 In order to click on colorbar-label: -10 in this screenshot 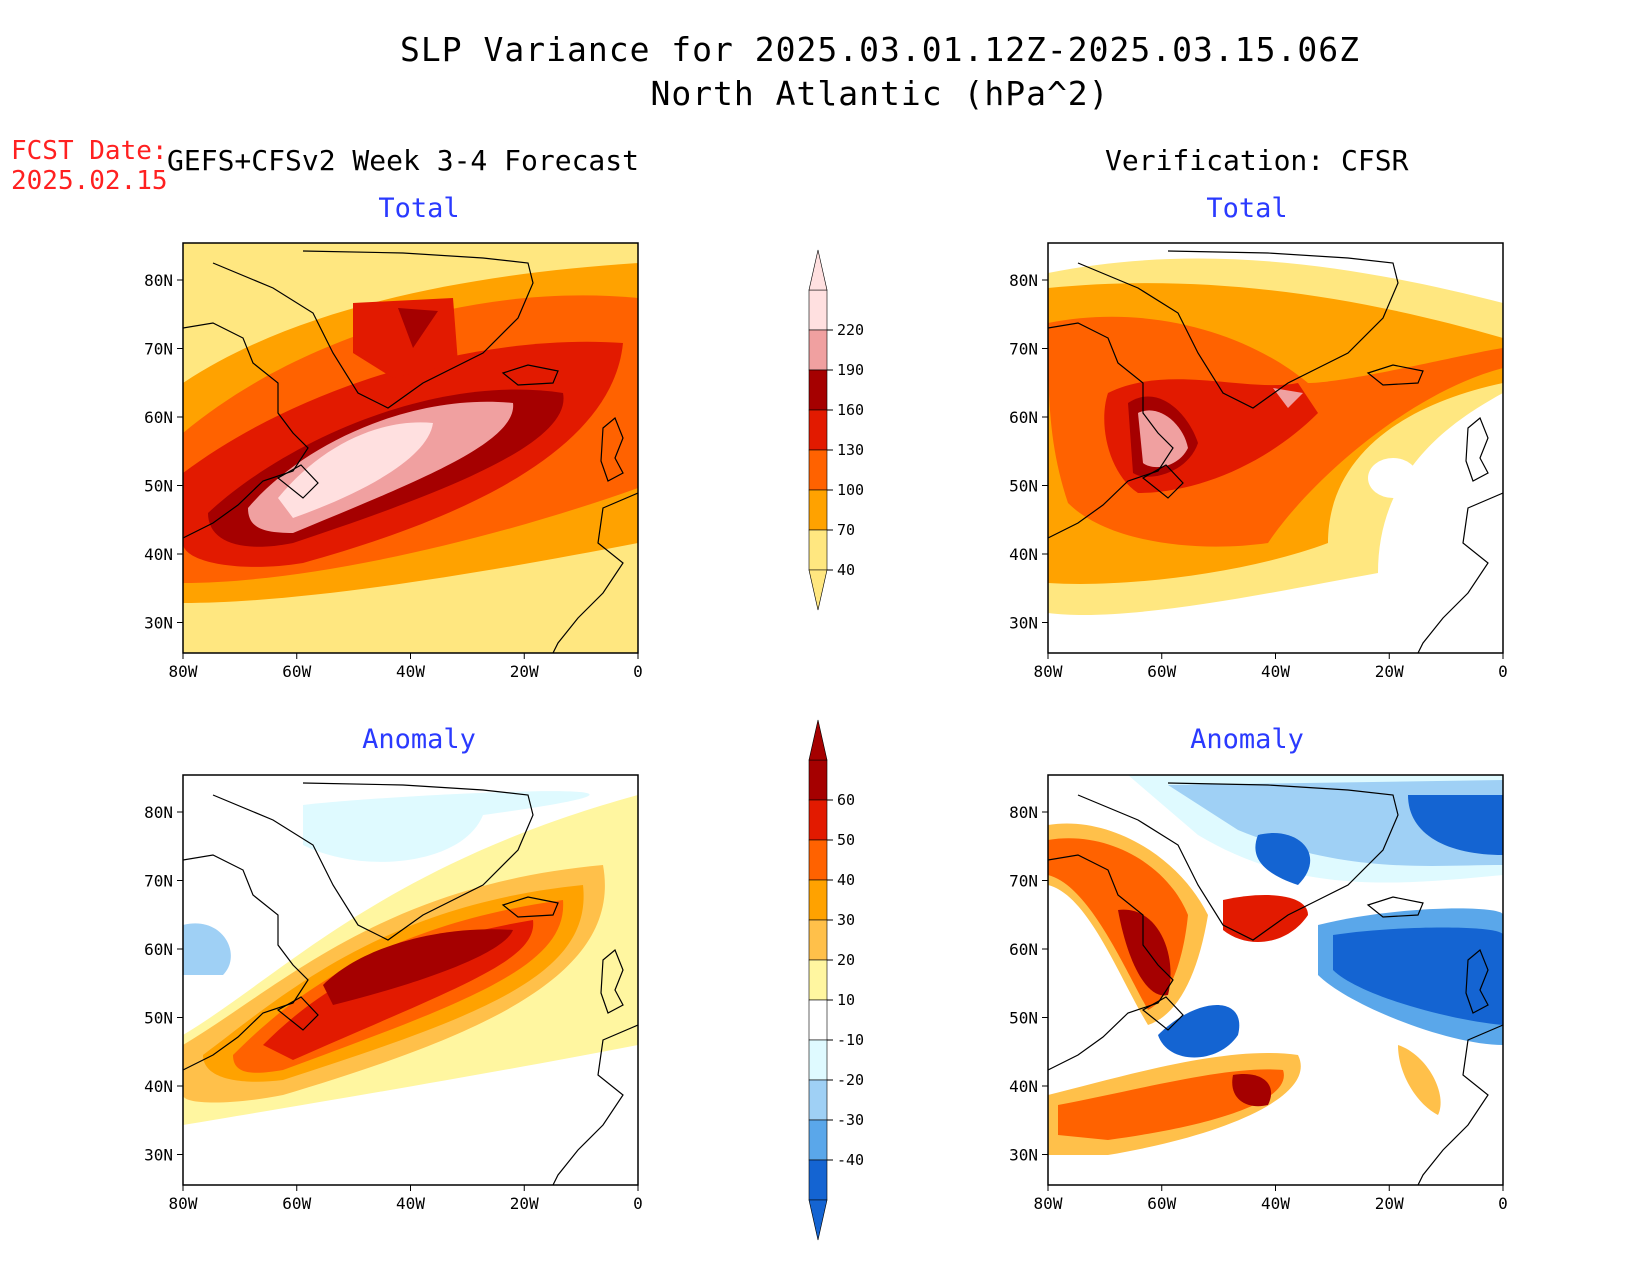, I will do `click(850, 1040)`.